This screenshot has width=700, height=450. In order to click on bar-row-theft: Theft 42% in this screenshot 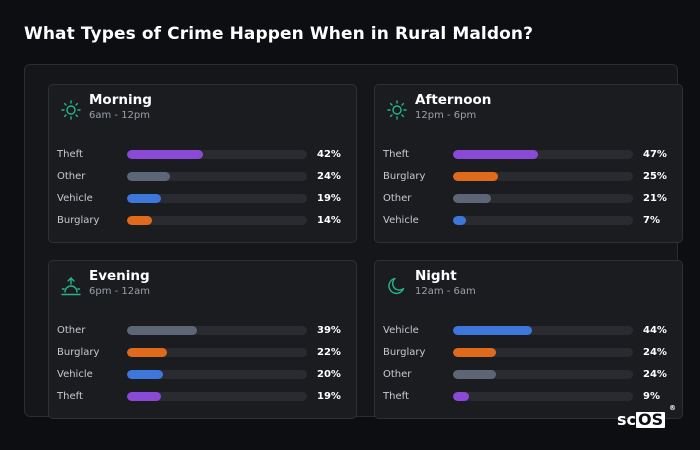, I will do `click(202, 155)`.